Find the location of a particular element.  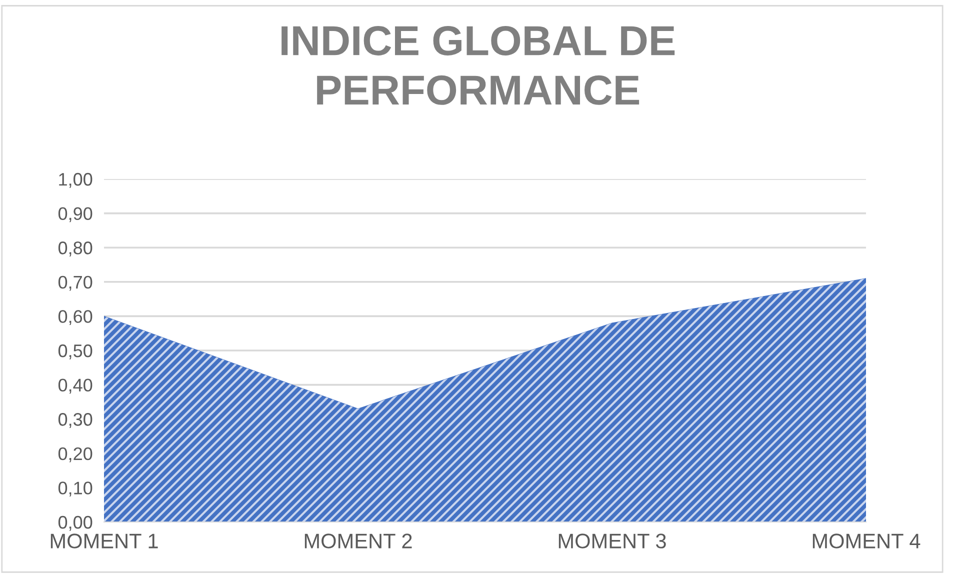

chart-title: INDICE GLOBAL DE PERFORMANCE is located at coordinates (478, 65).